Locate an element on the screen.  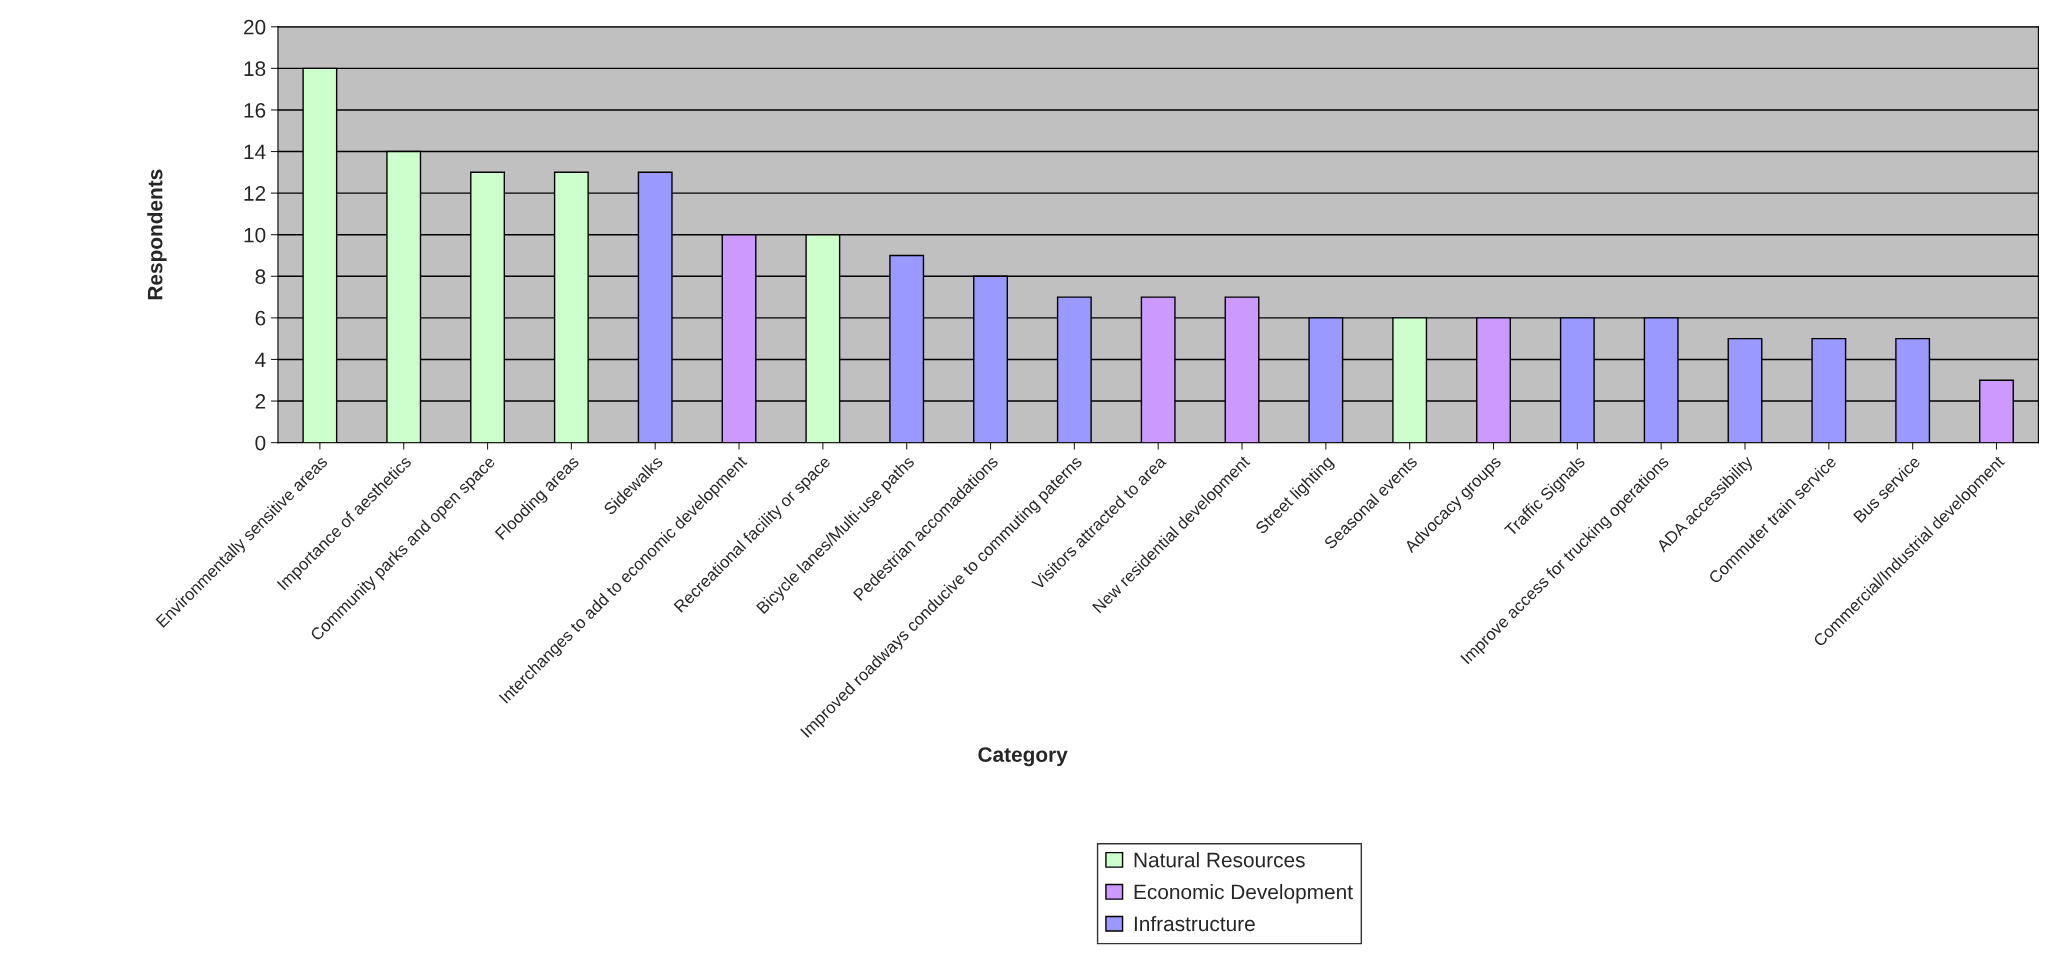
y-tick-label: 16 is located at coordinates (255, 110).